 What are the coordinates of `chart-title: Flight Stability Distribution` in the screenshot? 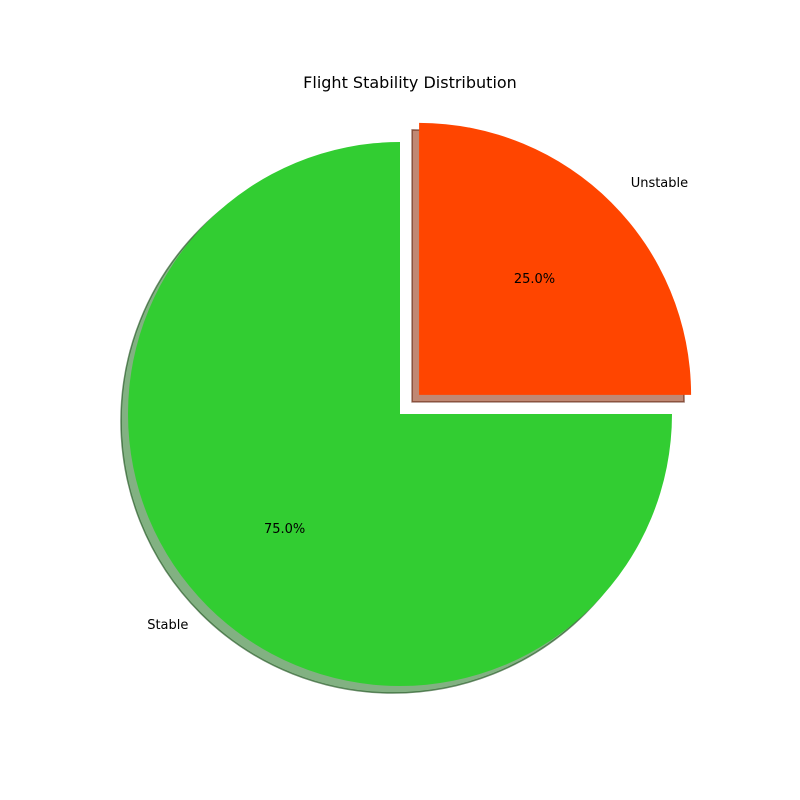 It's located at (410, 82).